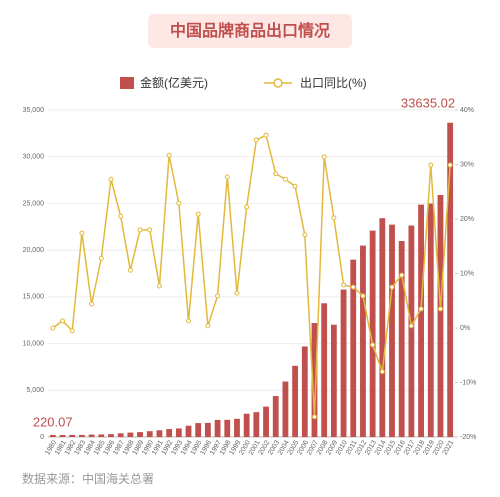 This screenshot has height=497, width=500. Describe the element at coordinates (34, 203) in the screenshot. I see `y-tick-label: 25,000` at that location.